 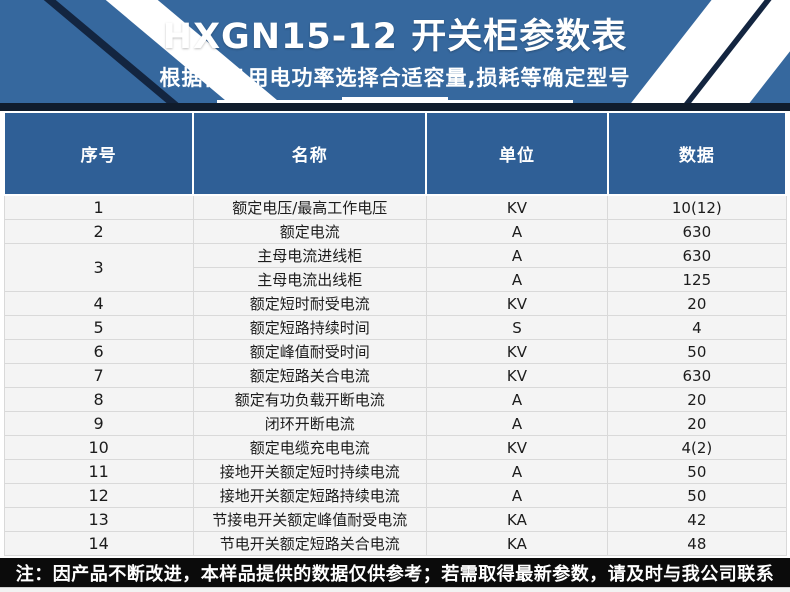 What do you see at coordinates (98, 399) in the screenshot?
I see `row-number-cell: 8` at bounding box center [98, 399].